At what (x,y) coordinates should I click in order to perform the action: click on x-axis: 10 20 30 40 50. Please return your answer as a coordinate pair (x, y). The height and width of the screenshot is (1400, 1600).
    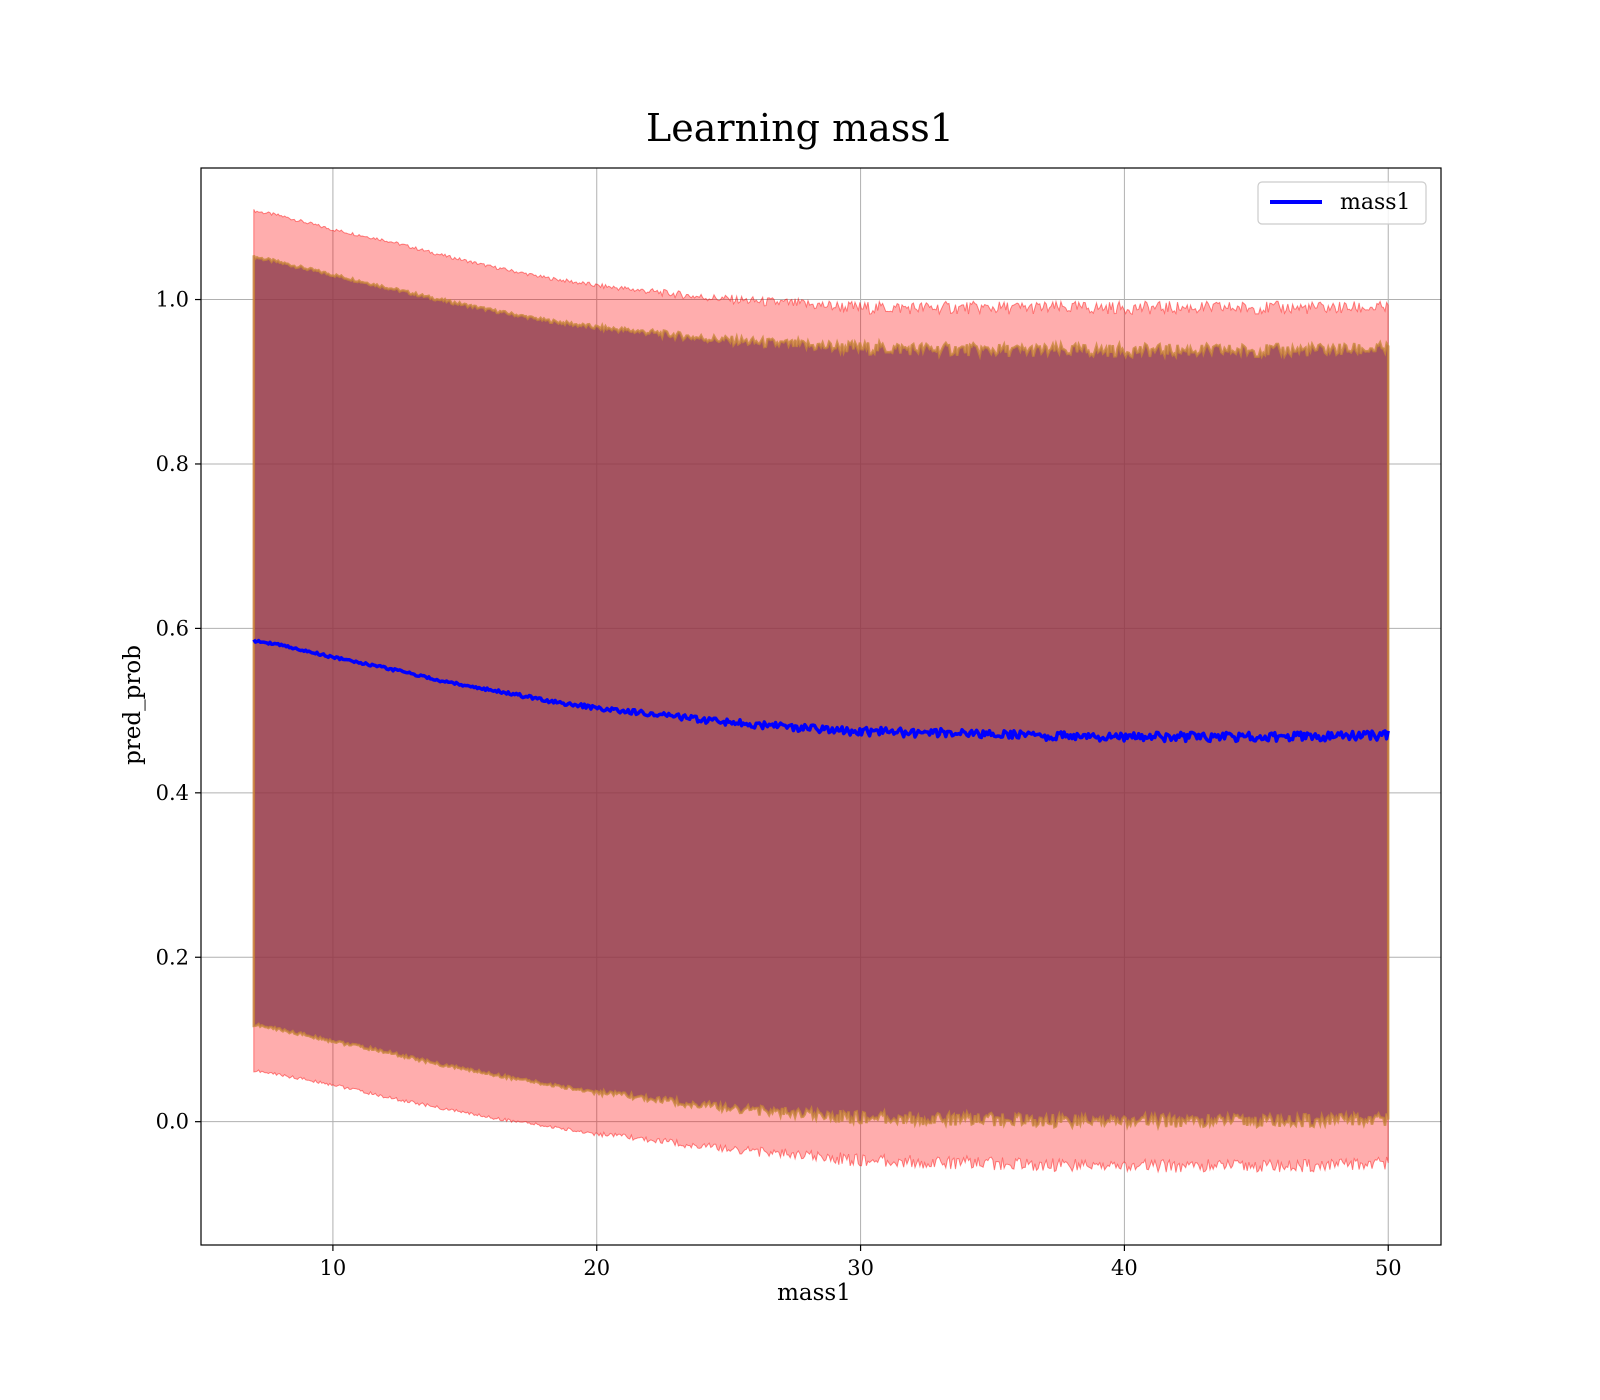
    Looking at the image, I should click on (861, 1262).